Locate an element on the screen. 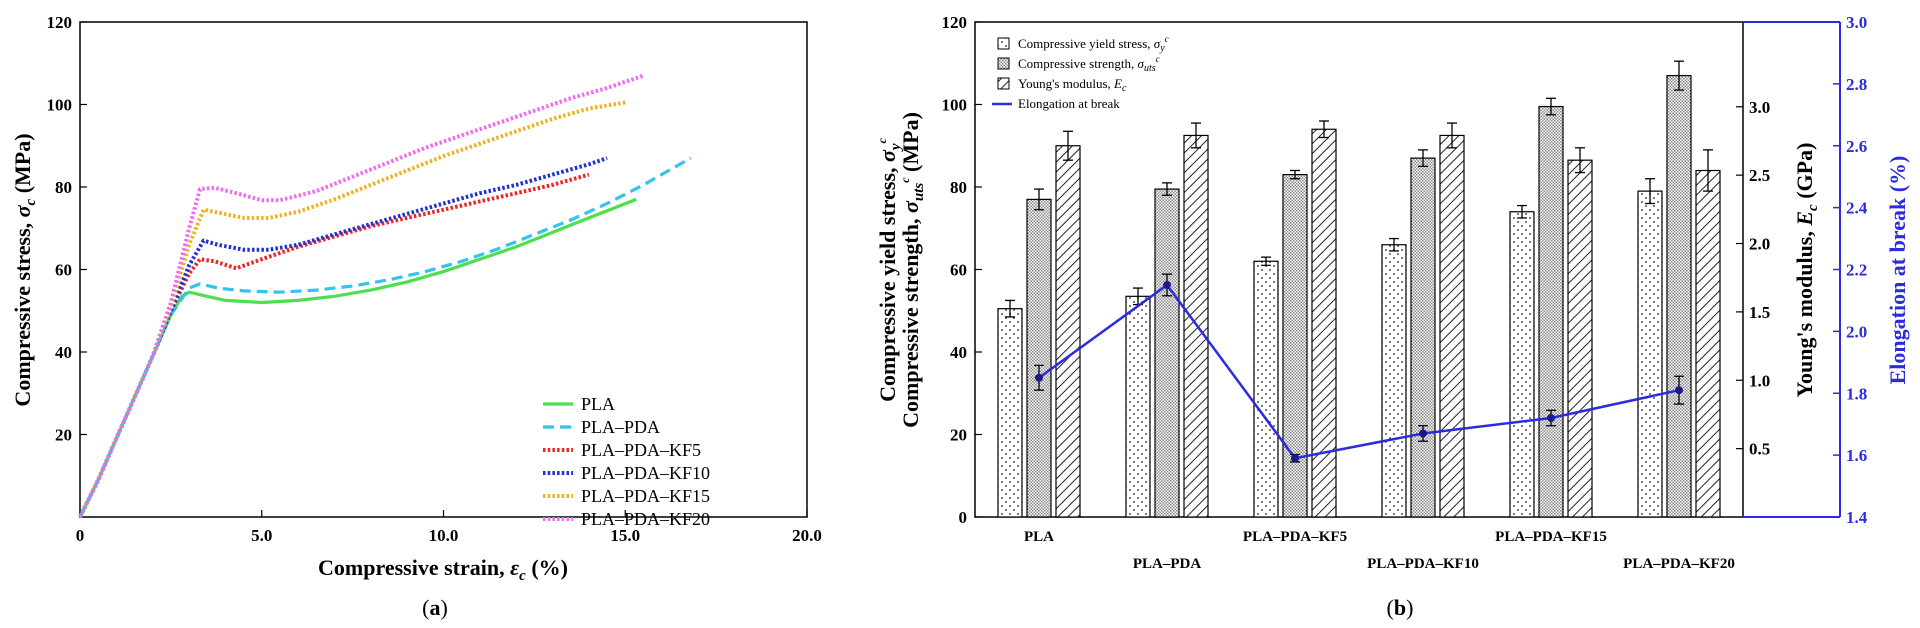 This screenshot has height=628, width=1920. panel-b-modulus-tick-label: 0.5 is located at coordinates (1759, 449).